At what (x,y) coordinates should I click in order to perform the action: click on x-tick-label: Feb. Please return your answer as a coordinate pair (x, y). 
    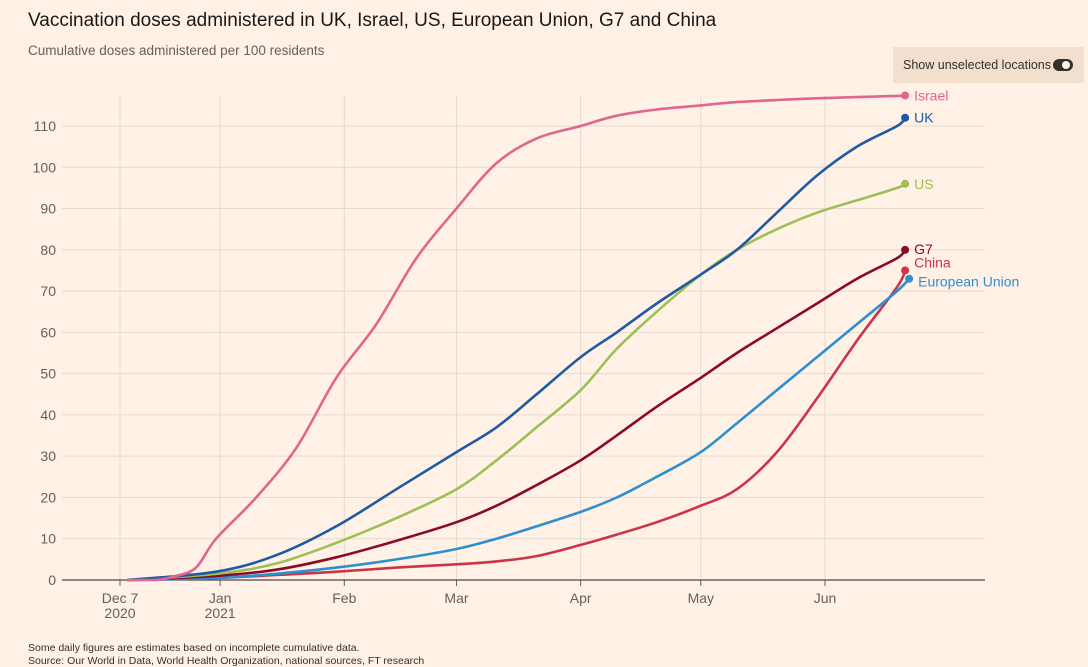
    Looking at the image, I should click on (344, 598).